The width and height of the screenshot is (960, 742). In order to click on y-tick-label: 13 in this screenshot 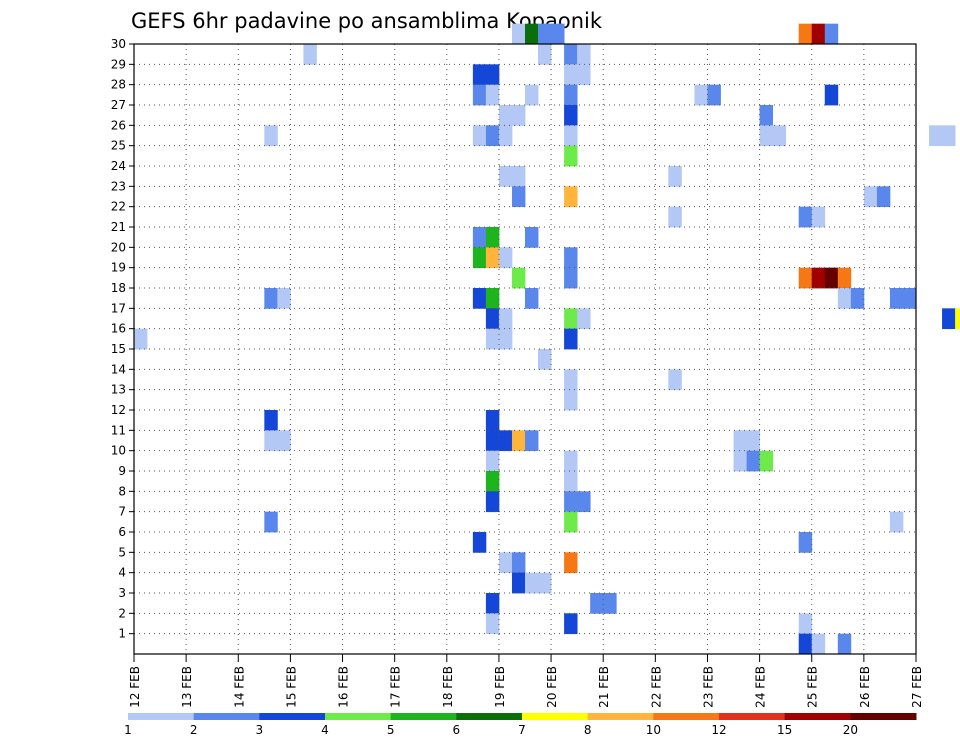, I will do `click(118, 390)`.